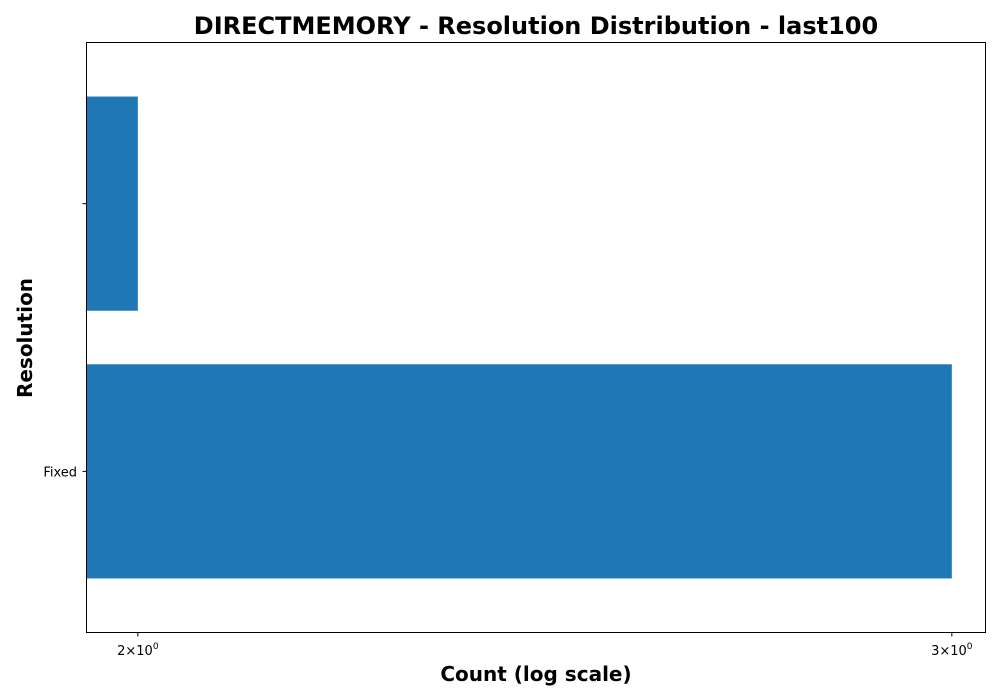 The height and width of the screenshot is (700, 1000). I want to click on x-tick-label: 2×100, so click(138, 650).